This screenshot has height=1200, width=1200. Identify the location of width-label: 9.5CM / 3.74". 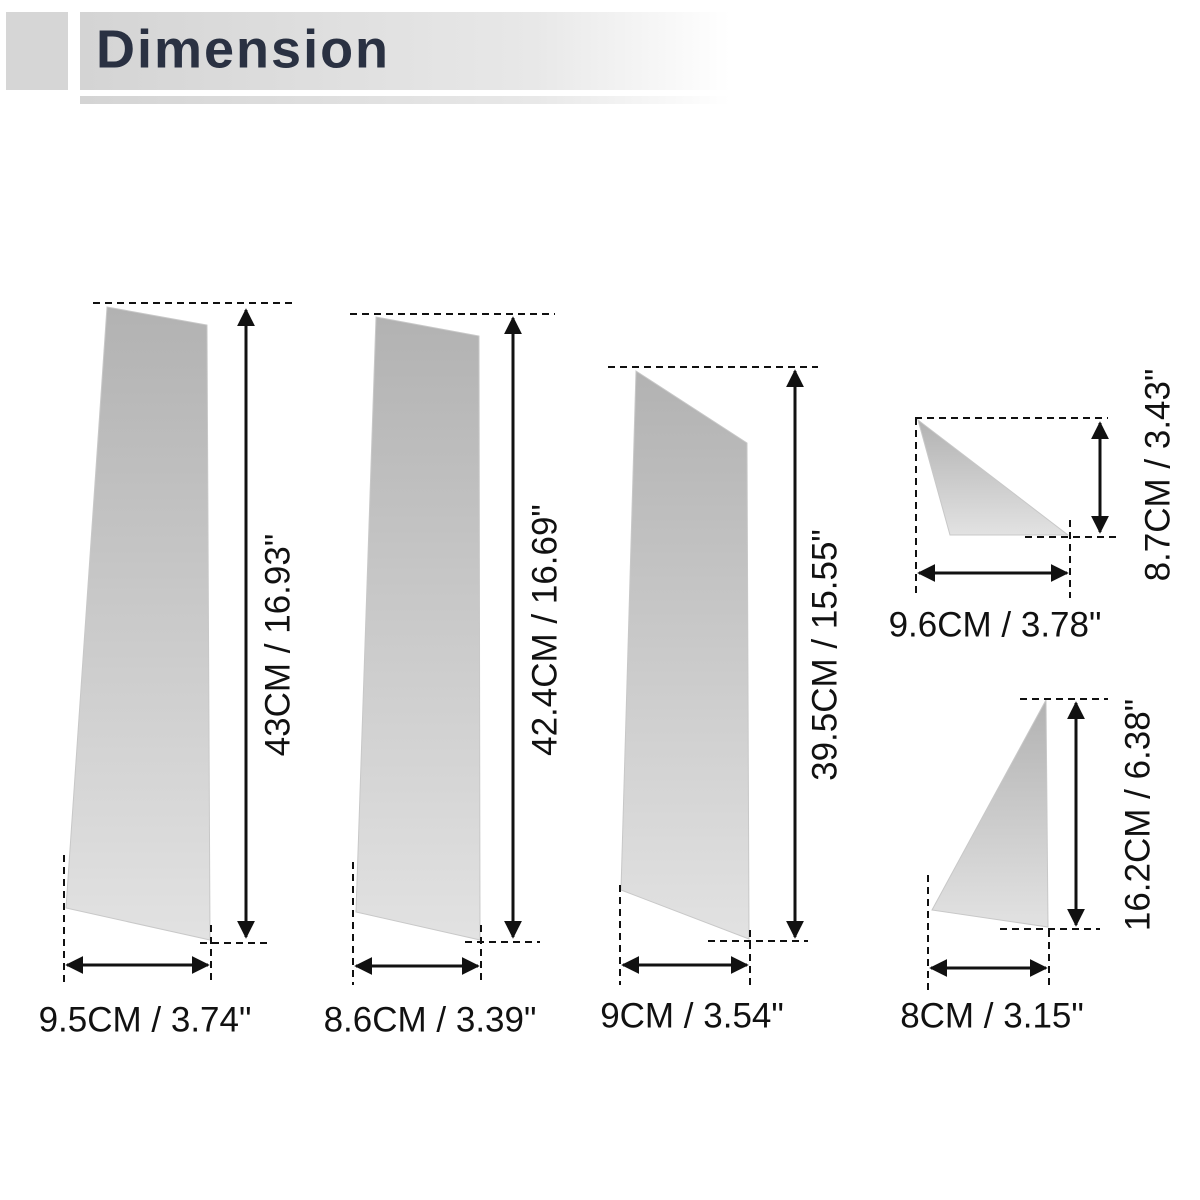
(145, 1019).